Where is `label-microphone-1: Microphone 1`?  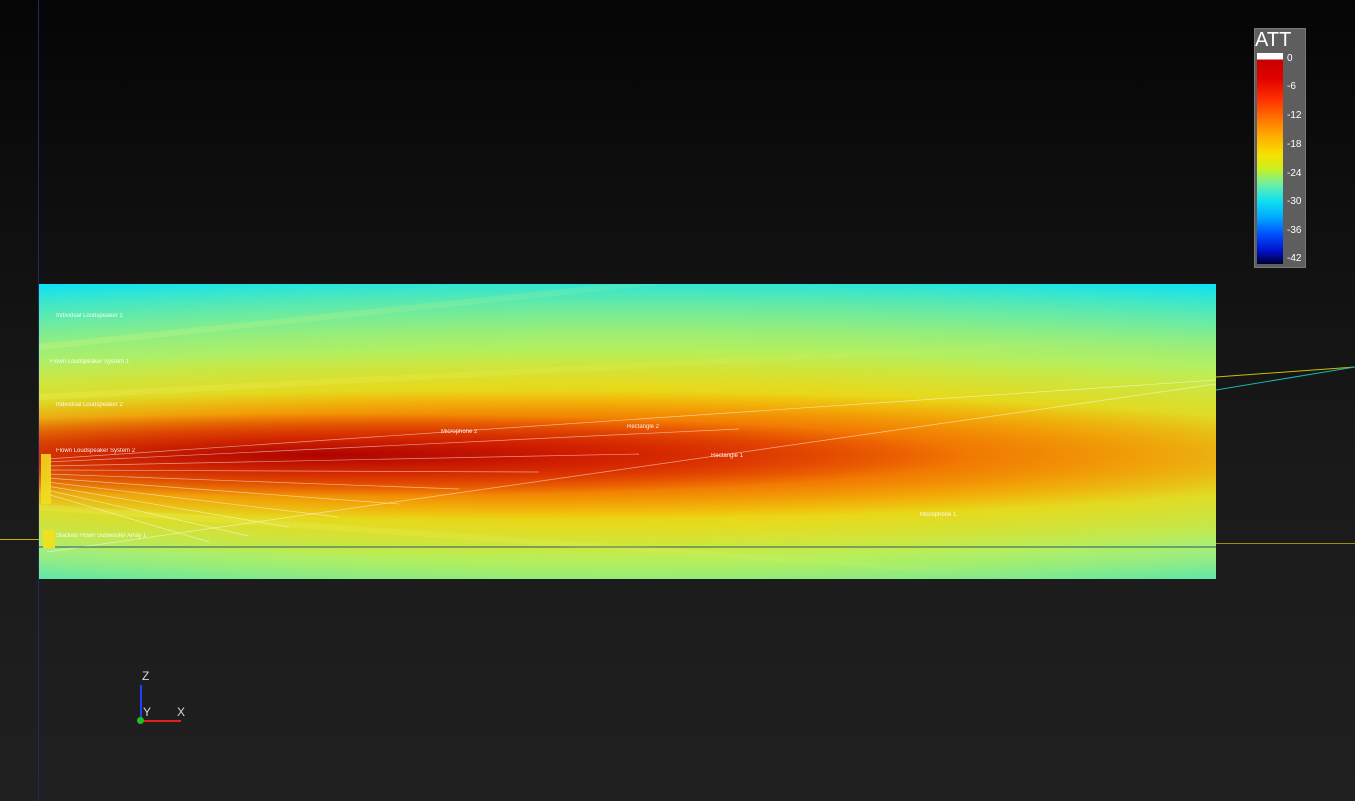
label-microphone-1: Microphone 1 is located at coordinates (938, 515).